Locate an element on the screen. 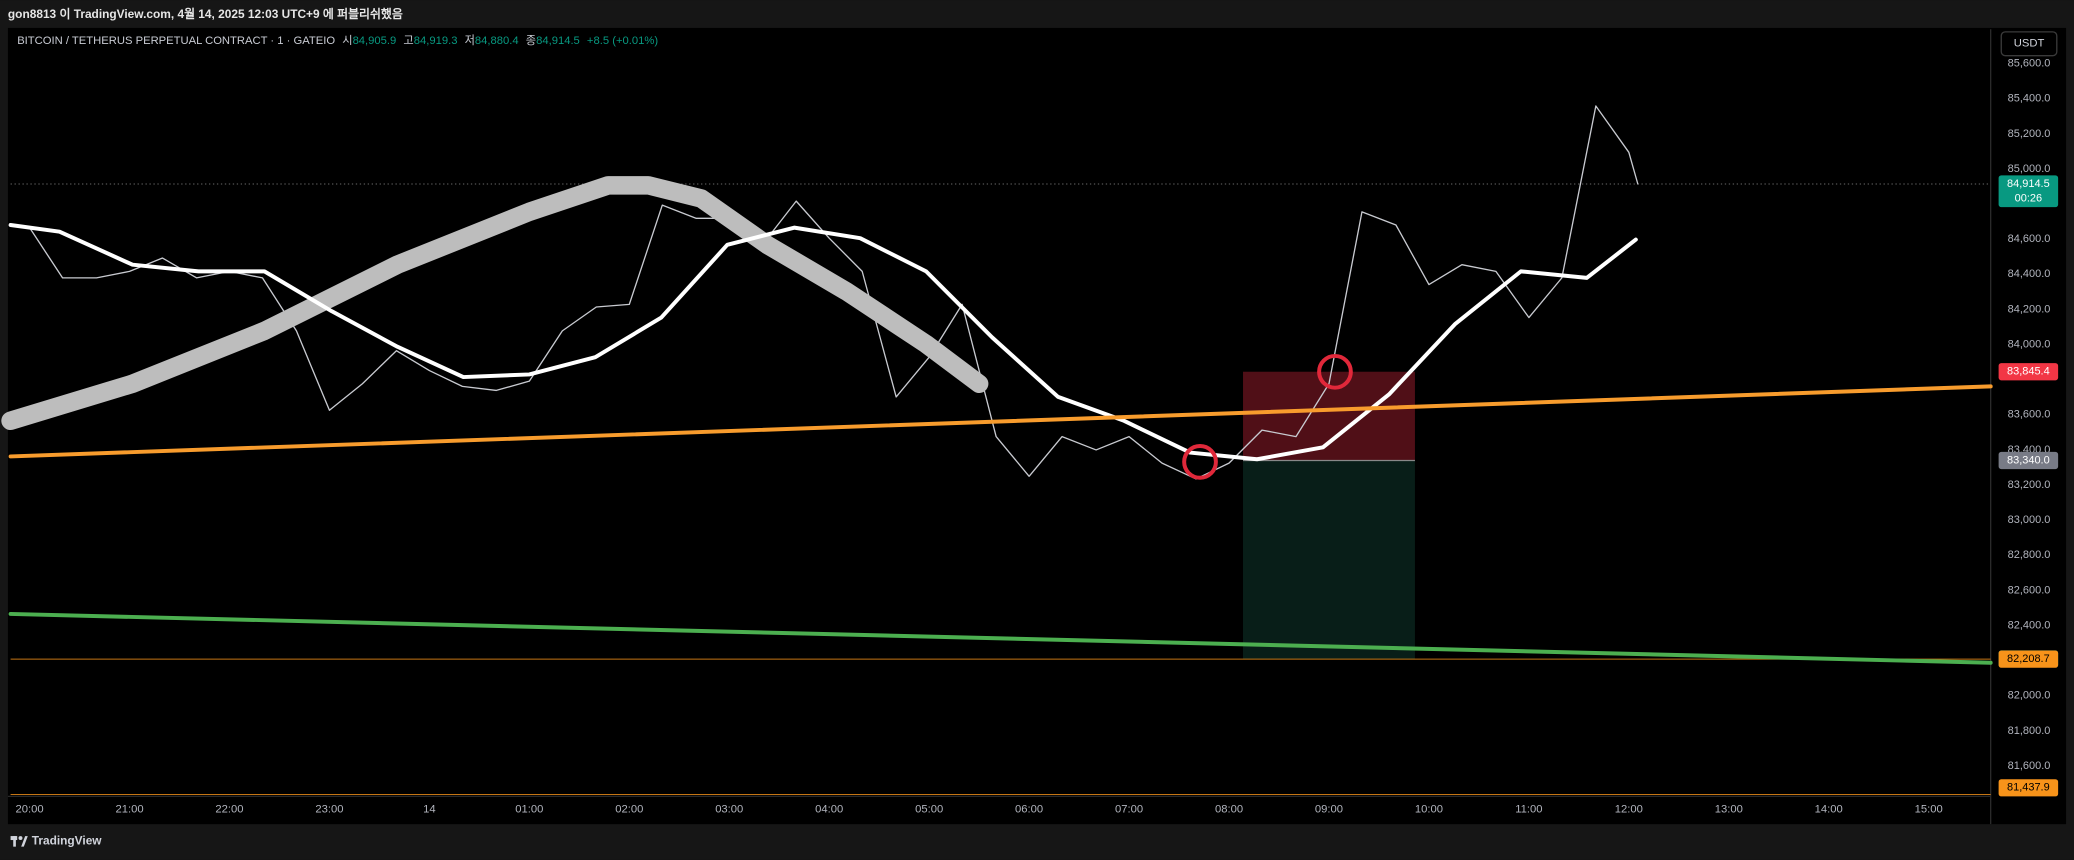 The height and width of the screenshot is (860, 2074). brand: TradingView is located at coordinates (67, 841).